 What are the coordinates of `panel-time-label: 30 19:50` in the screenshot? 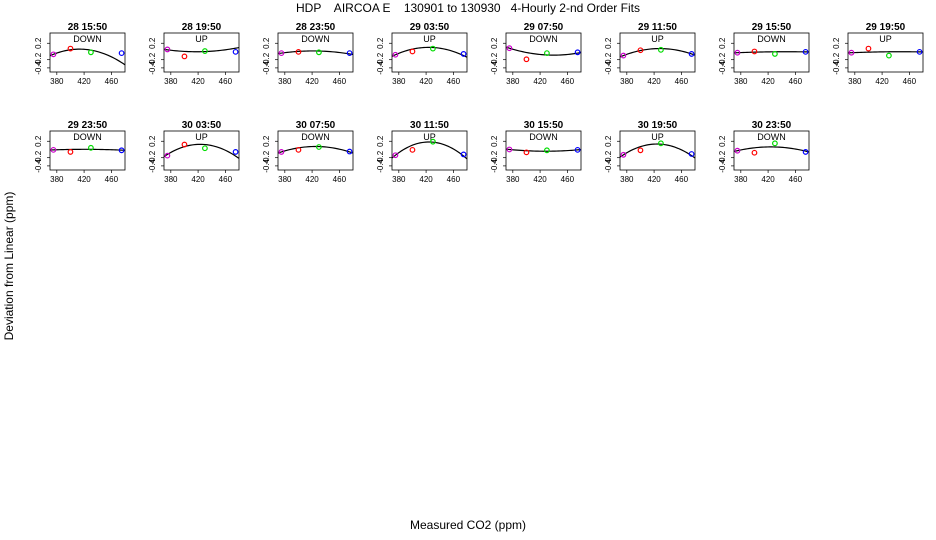 It's located at (658, 125).